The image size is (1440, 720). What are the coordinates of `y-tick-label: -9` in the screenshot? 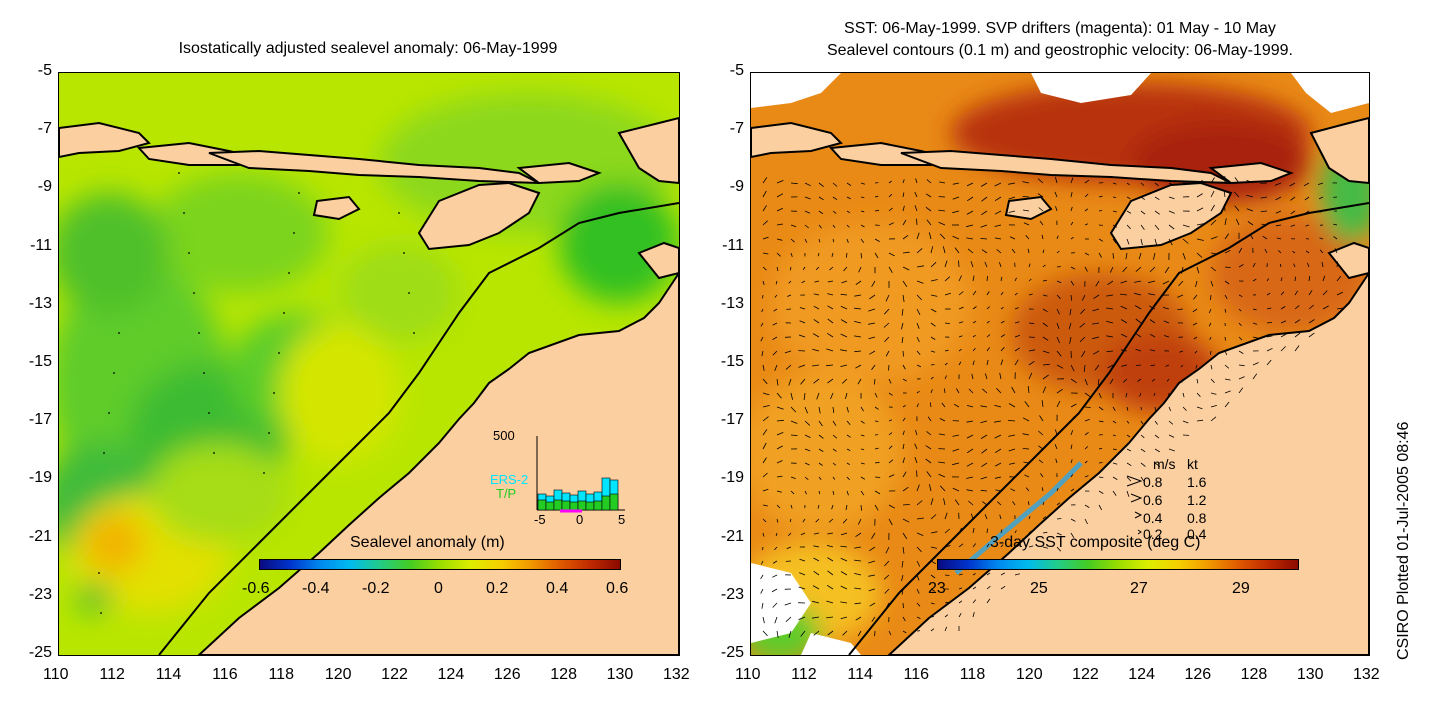 It's located at (736, 187).